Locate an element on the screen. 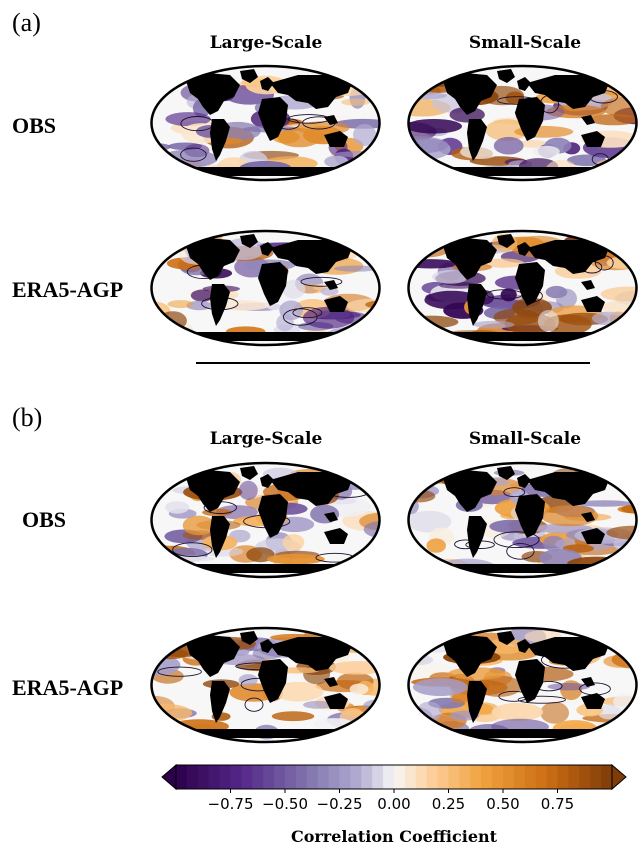 The image size is (641, 849). panel-a-row-era5-agp: ERA5-AGP is located at coordinates (68, 289).